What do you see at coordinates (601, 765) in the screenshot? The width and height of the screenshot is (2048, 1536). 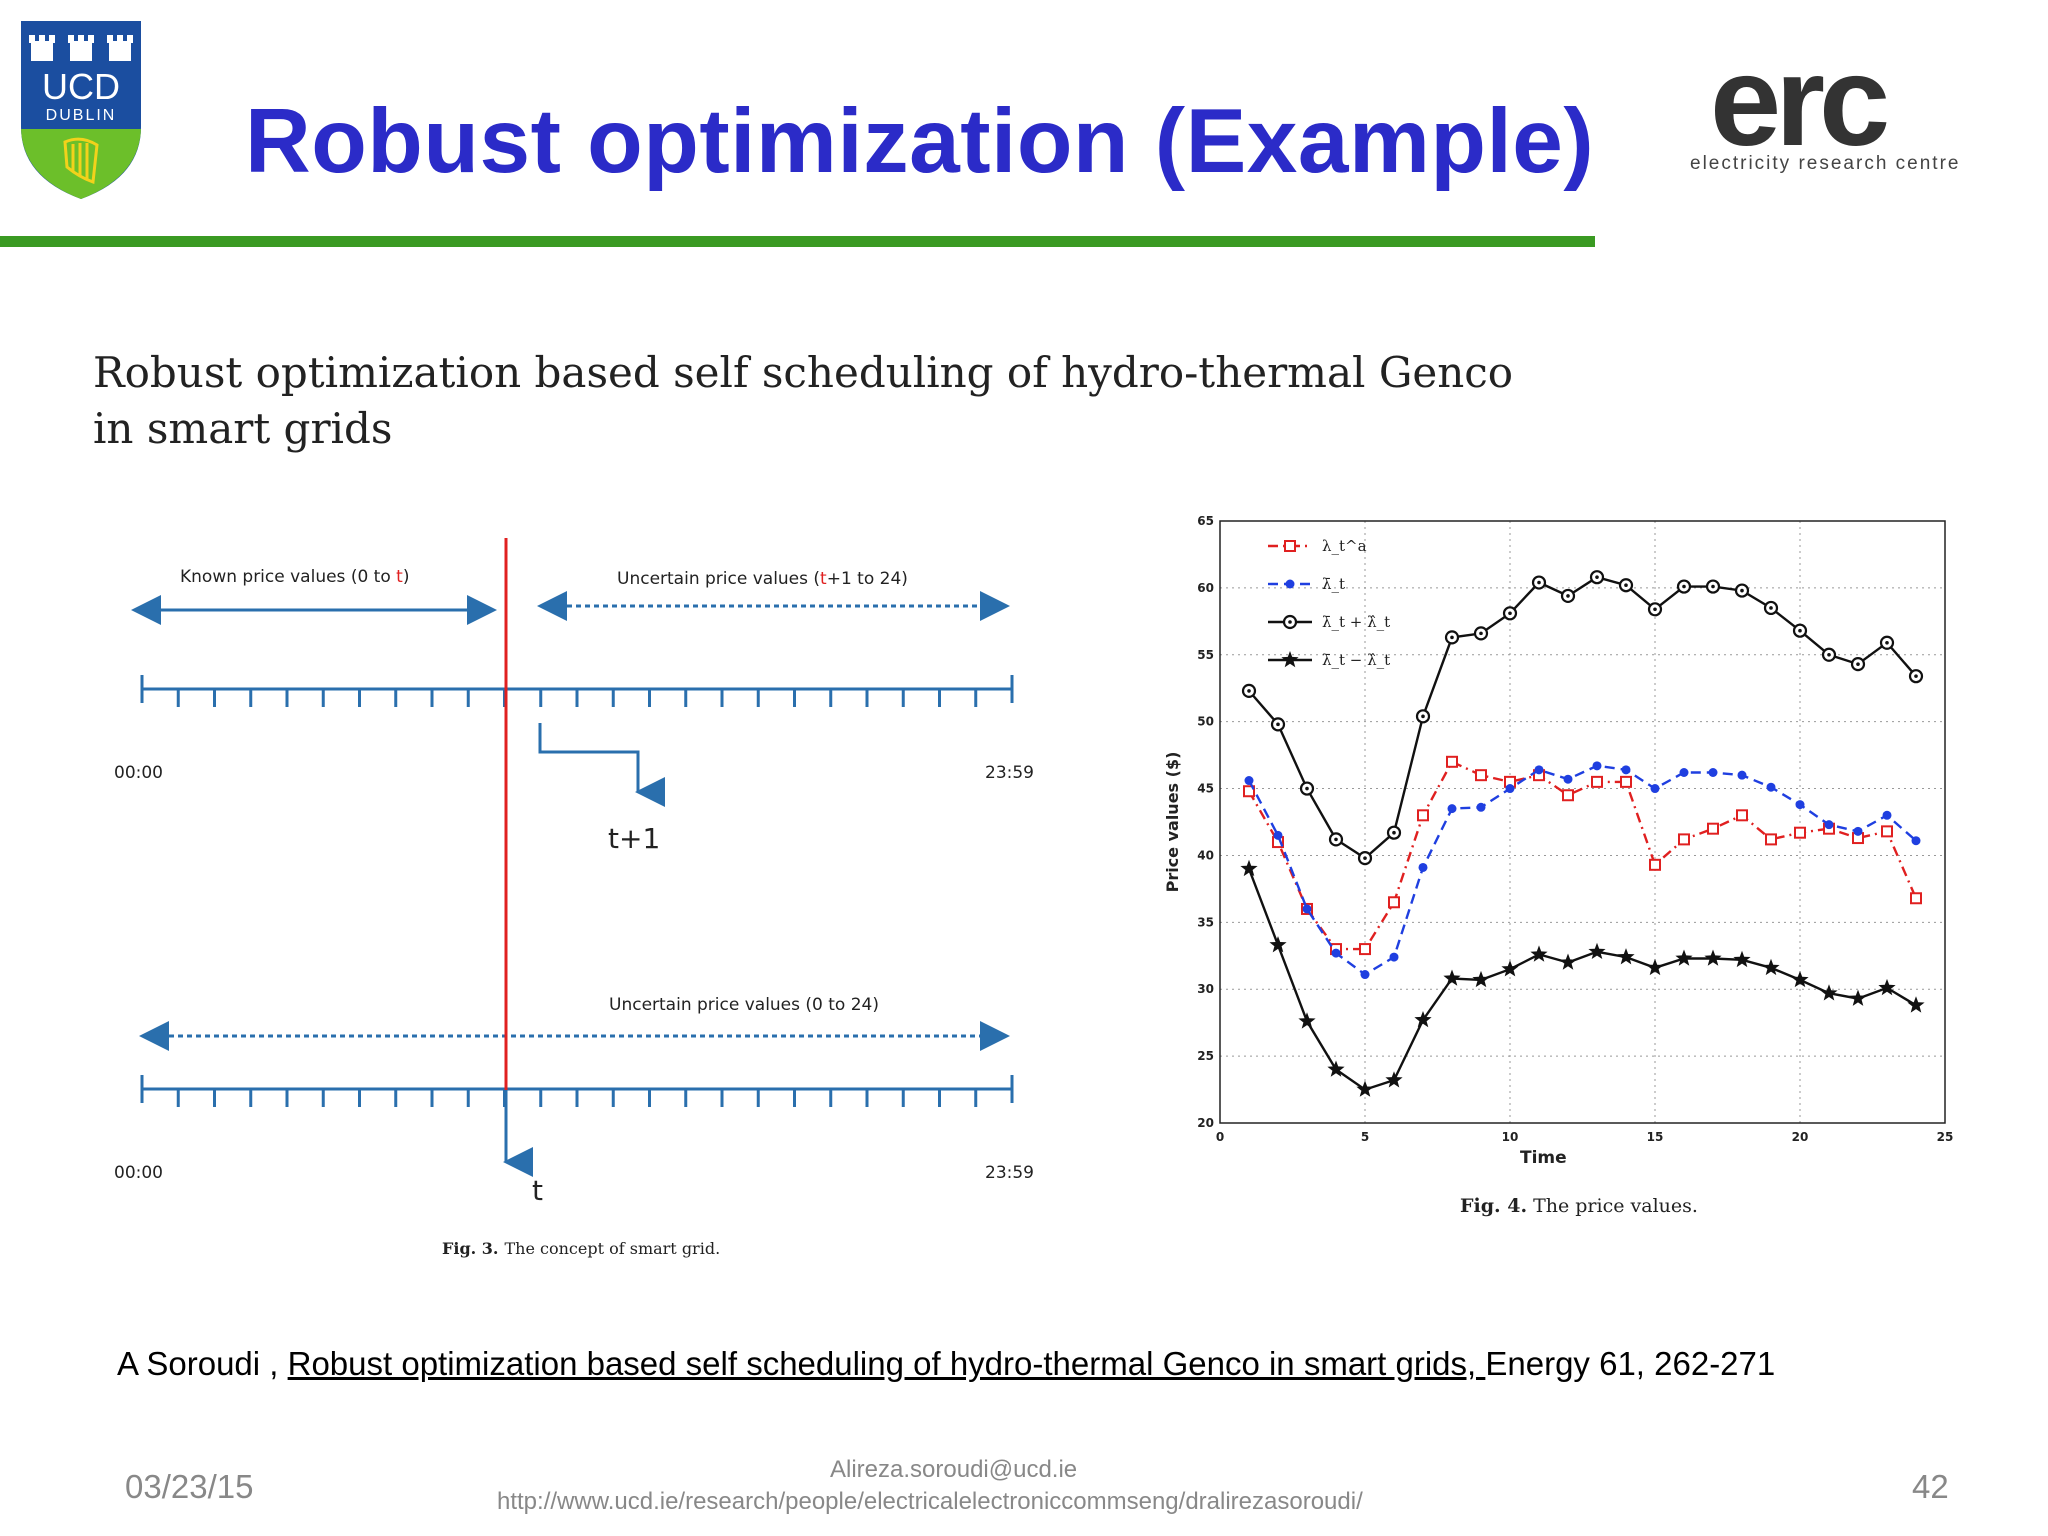 I see `next-step-arrow` at bounding box center [601, 765].